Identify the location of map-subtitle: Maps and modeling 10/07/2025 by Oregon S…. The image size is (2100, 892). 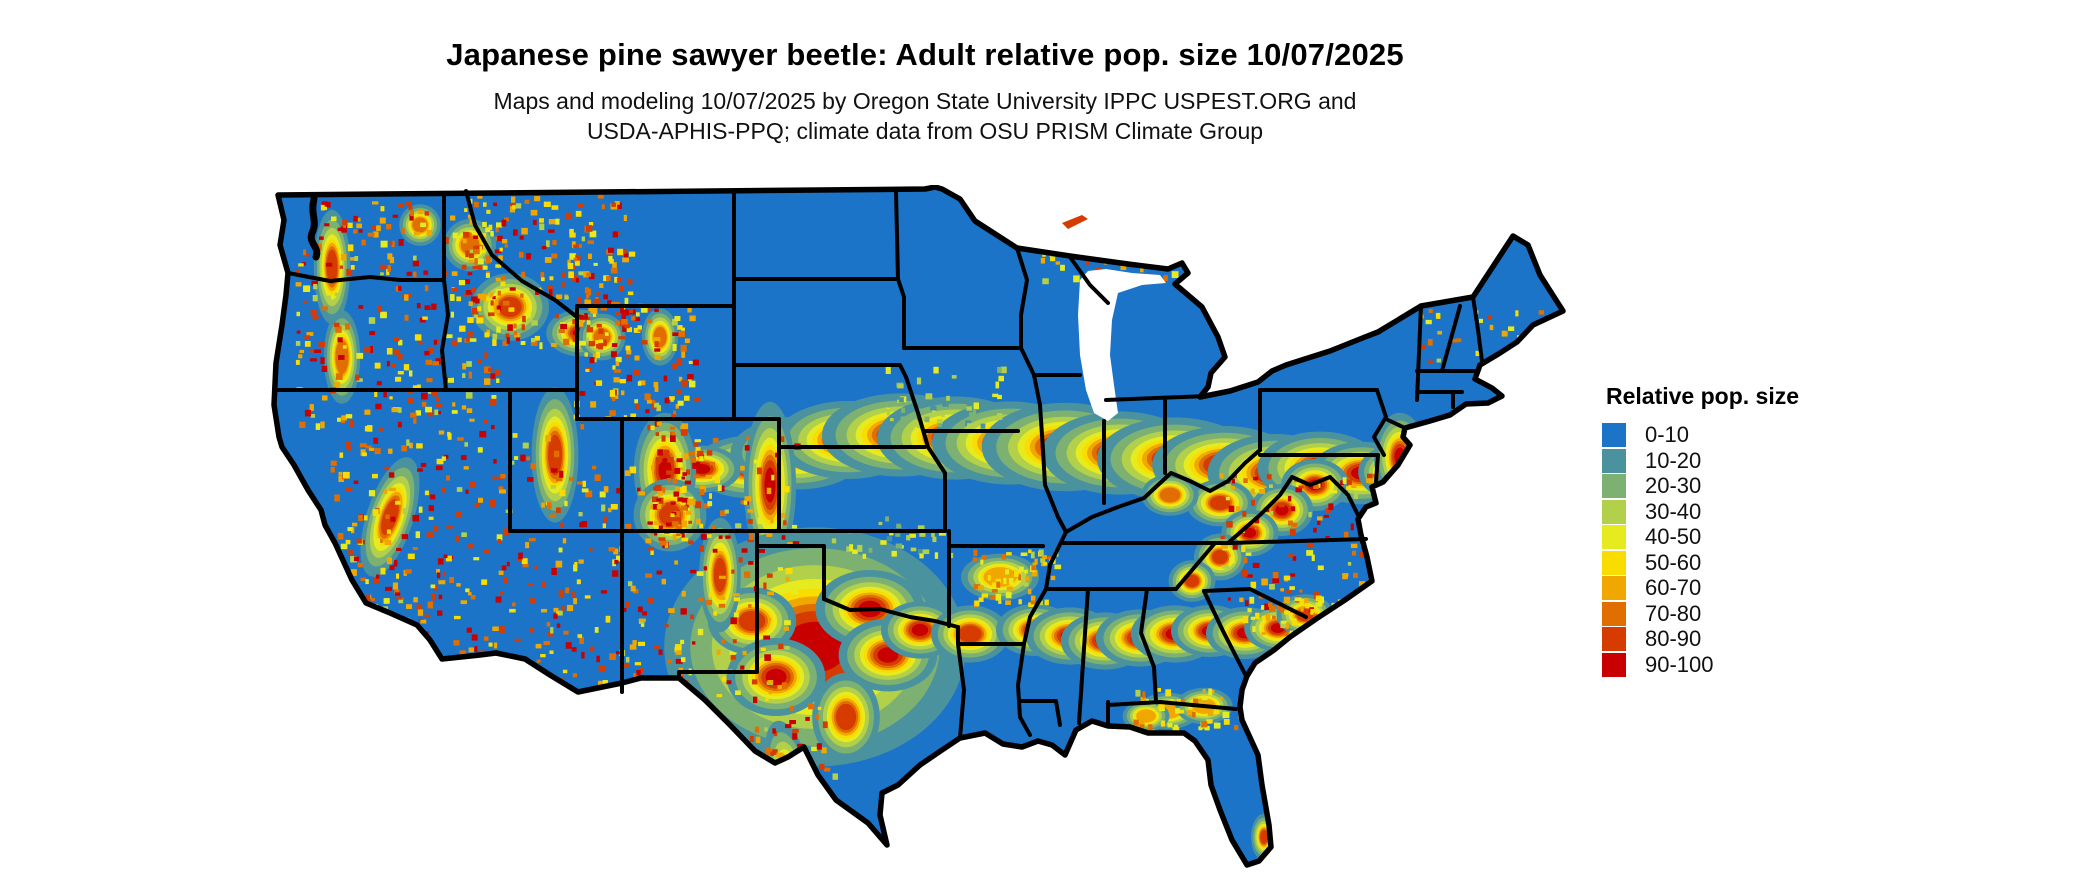
(925, 116).